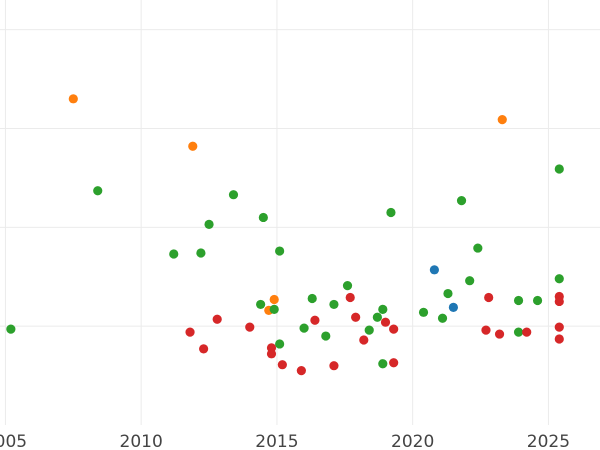 The width and height of the screenshot is (600, 450). Describe the element at coordinates (548, 441) in the screenshot. I see `x-tick-label: 2025` at that location.